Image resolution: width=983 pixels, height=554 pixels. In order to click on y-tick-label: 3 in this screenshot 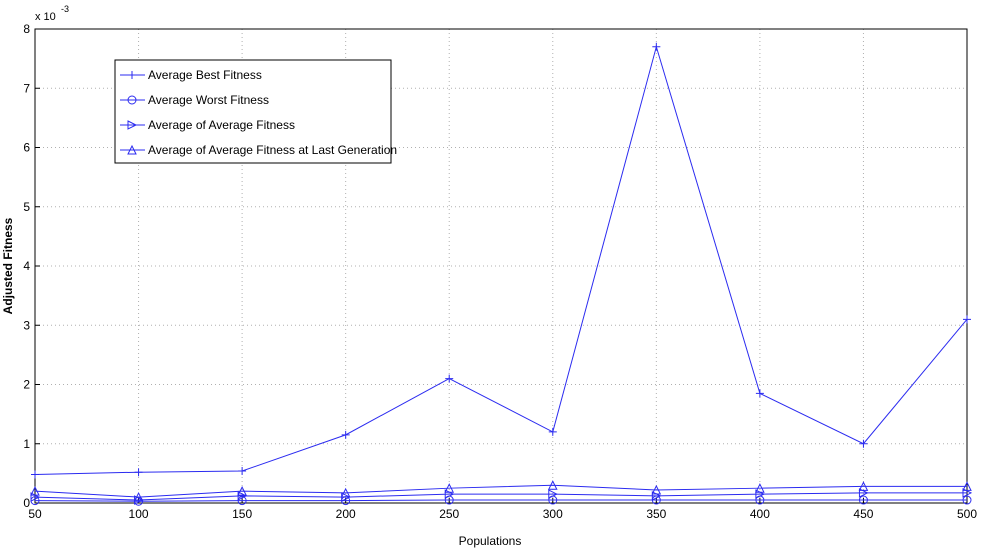, I will do `click(26, 325)`.